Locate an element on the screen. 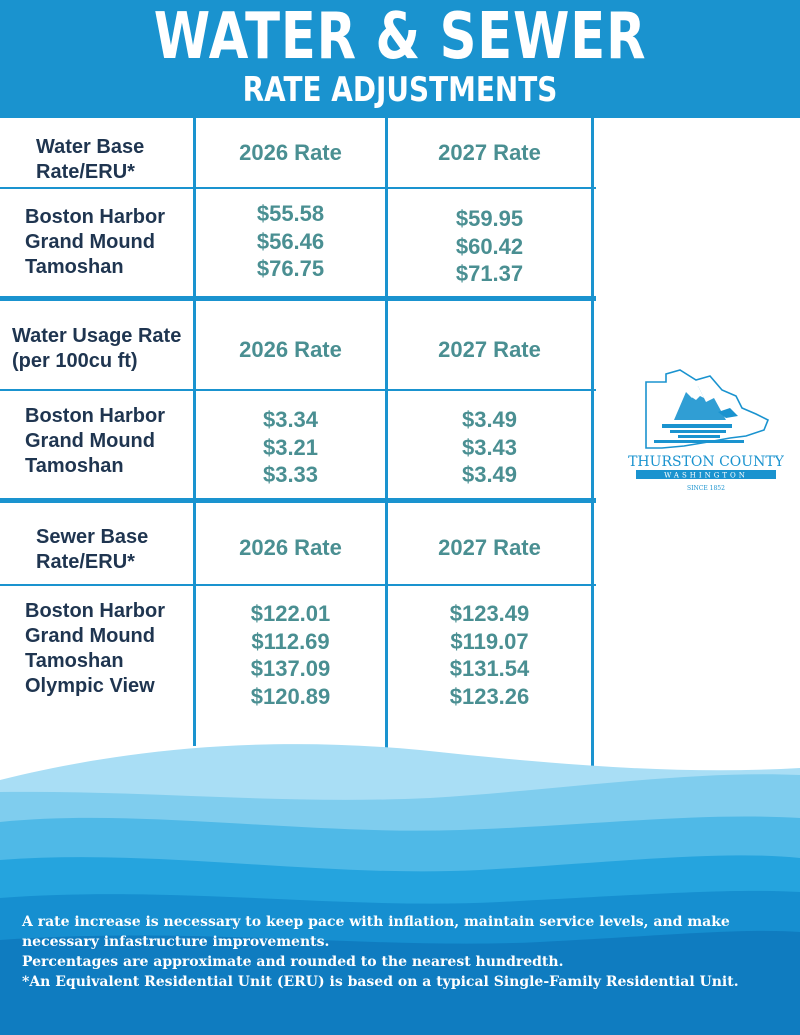 Image resolution: width=800 pixels, height=1035 pixels. rate-value: $3.34 is located at coordinates (290, 419).